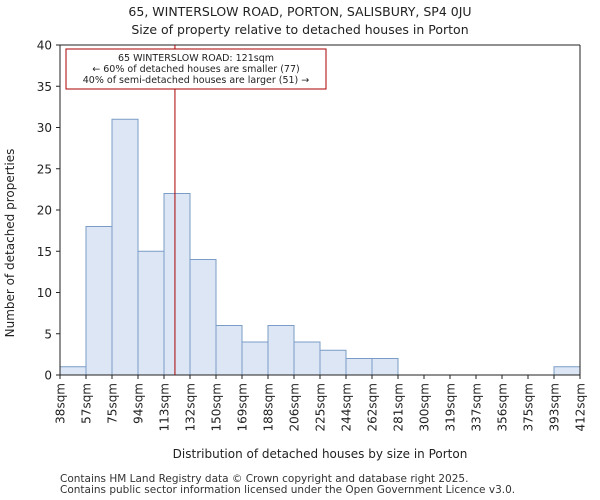 This screenshot has height=500, width=600. I want to click on bar-169sqm, so click(255, 358).